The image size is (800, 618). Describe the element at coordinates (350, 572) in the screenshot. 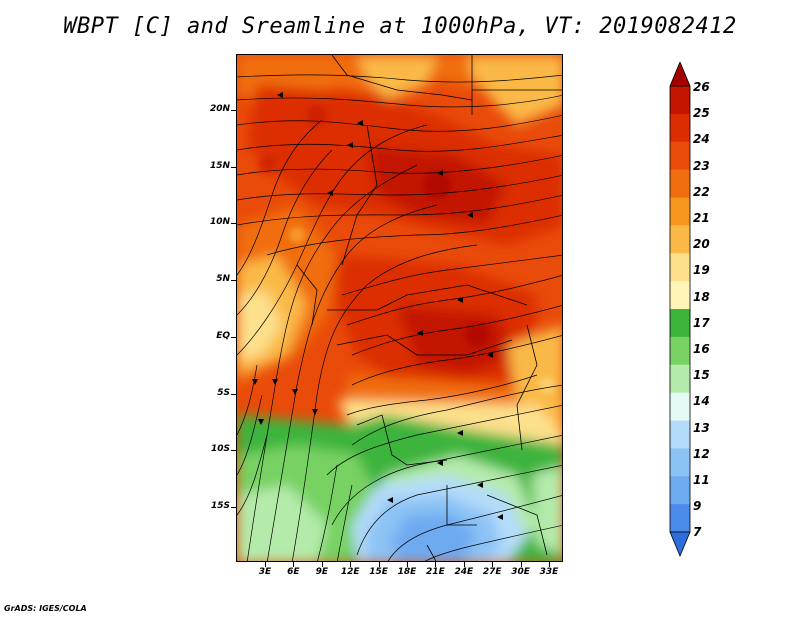

I see `lon-tick-label: 12E` at that location.